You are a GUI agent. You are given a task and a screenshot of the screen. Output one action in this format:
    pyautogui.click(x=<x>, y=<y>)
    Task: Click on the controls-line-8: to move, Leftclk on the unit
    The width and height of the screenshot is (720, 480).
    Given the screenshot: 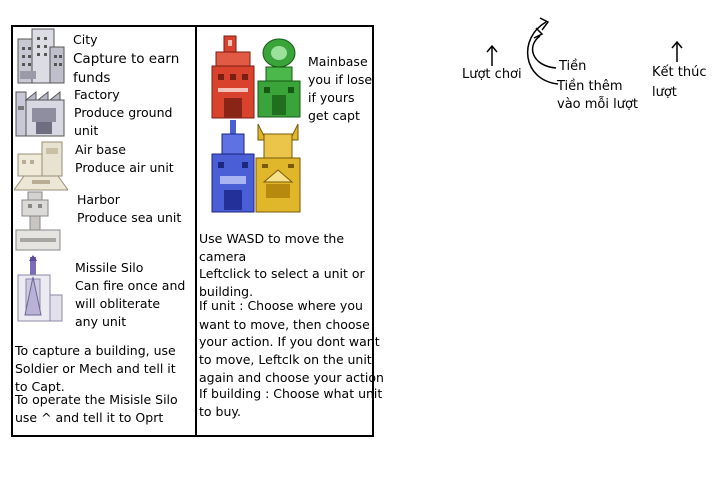 What is the action you would take?
    pyautogui.click(x=285, y=359)
    